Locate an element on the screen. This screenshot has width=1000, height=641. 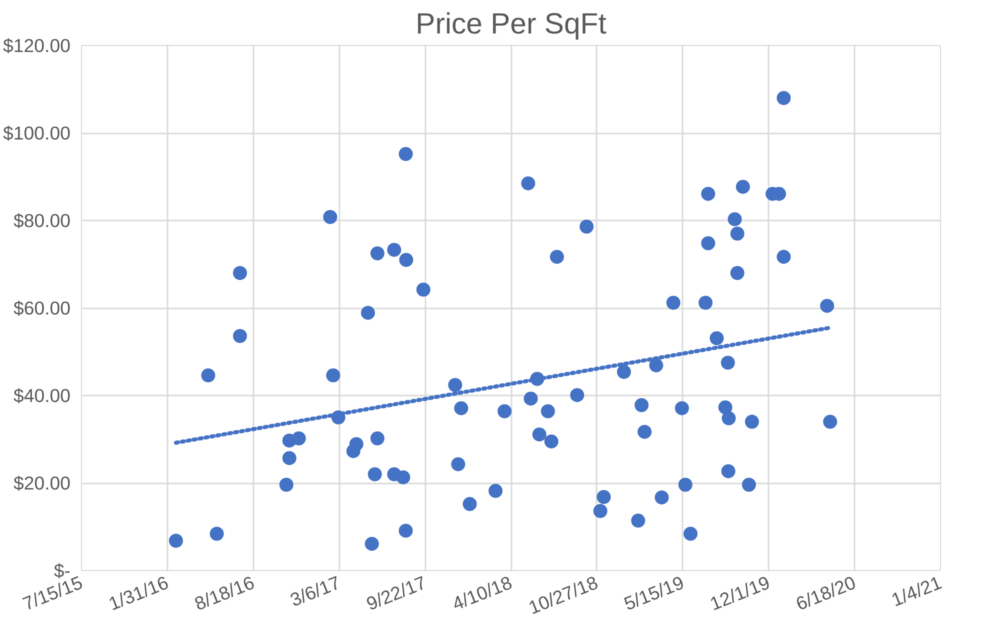
x-tick-label: 3/6/17 is located at coordinates (315, 591).